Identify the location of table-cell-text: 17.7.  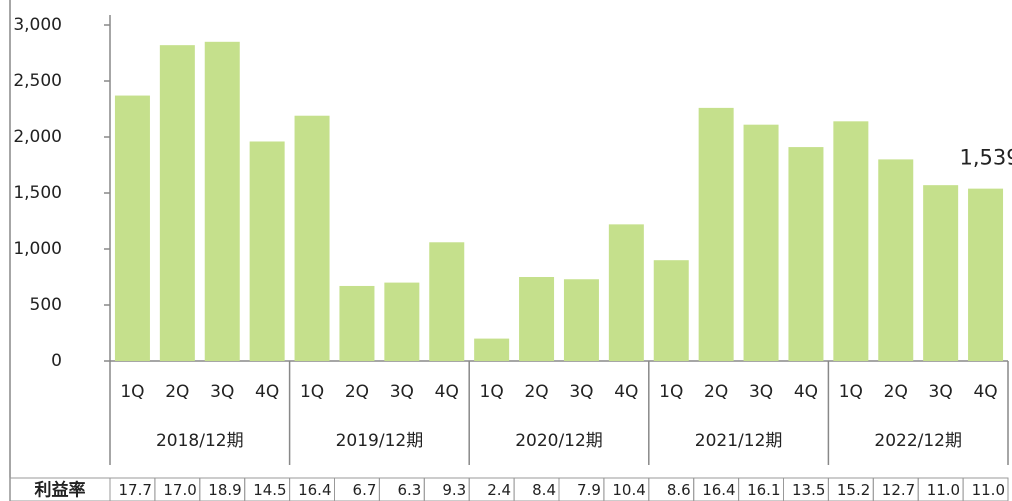
(134, 490).